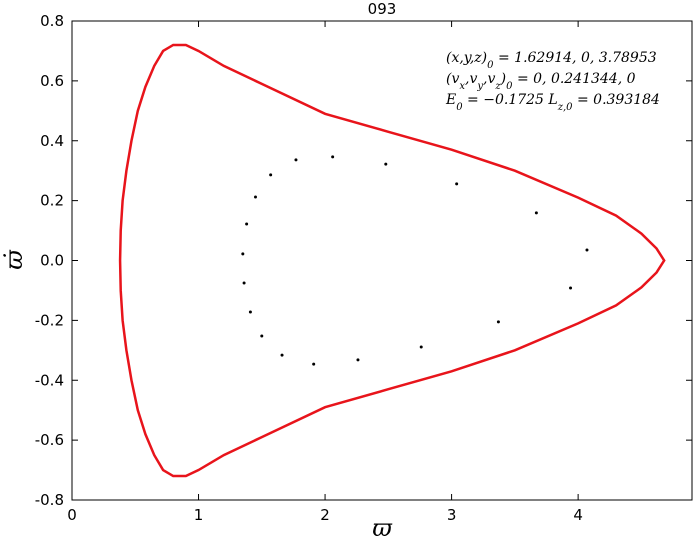  What do you see at coordinates (52, 201) in the screenshot?
I see `y-tick-label: 0.2` at bounding box center [52, 201].